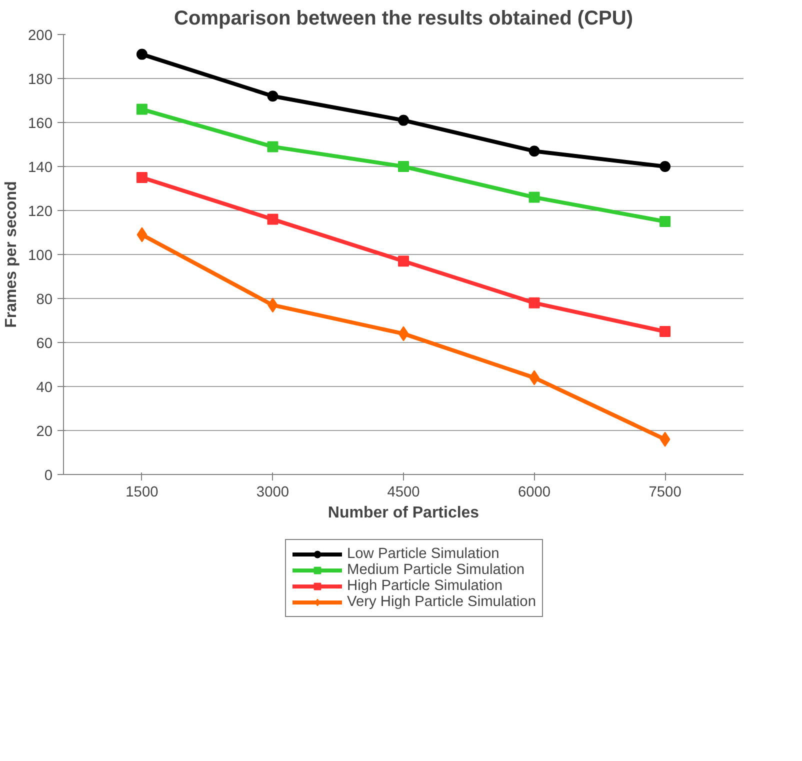 The width and height of the screenshot is (802, 761). Describe the element at coordinates (40, 212) in the screenshot. I see `y-tick-label: 120` at that location.